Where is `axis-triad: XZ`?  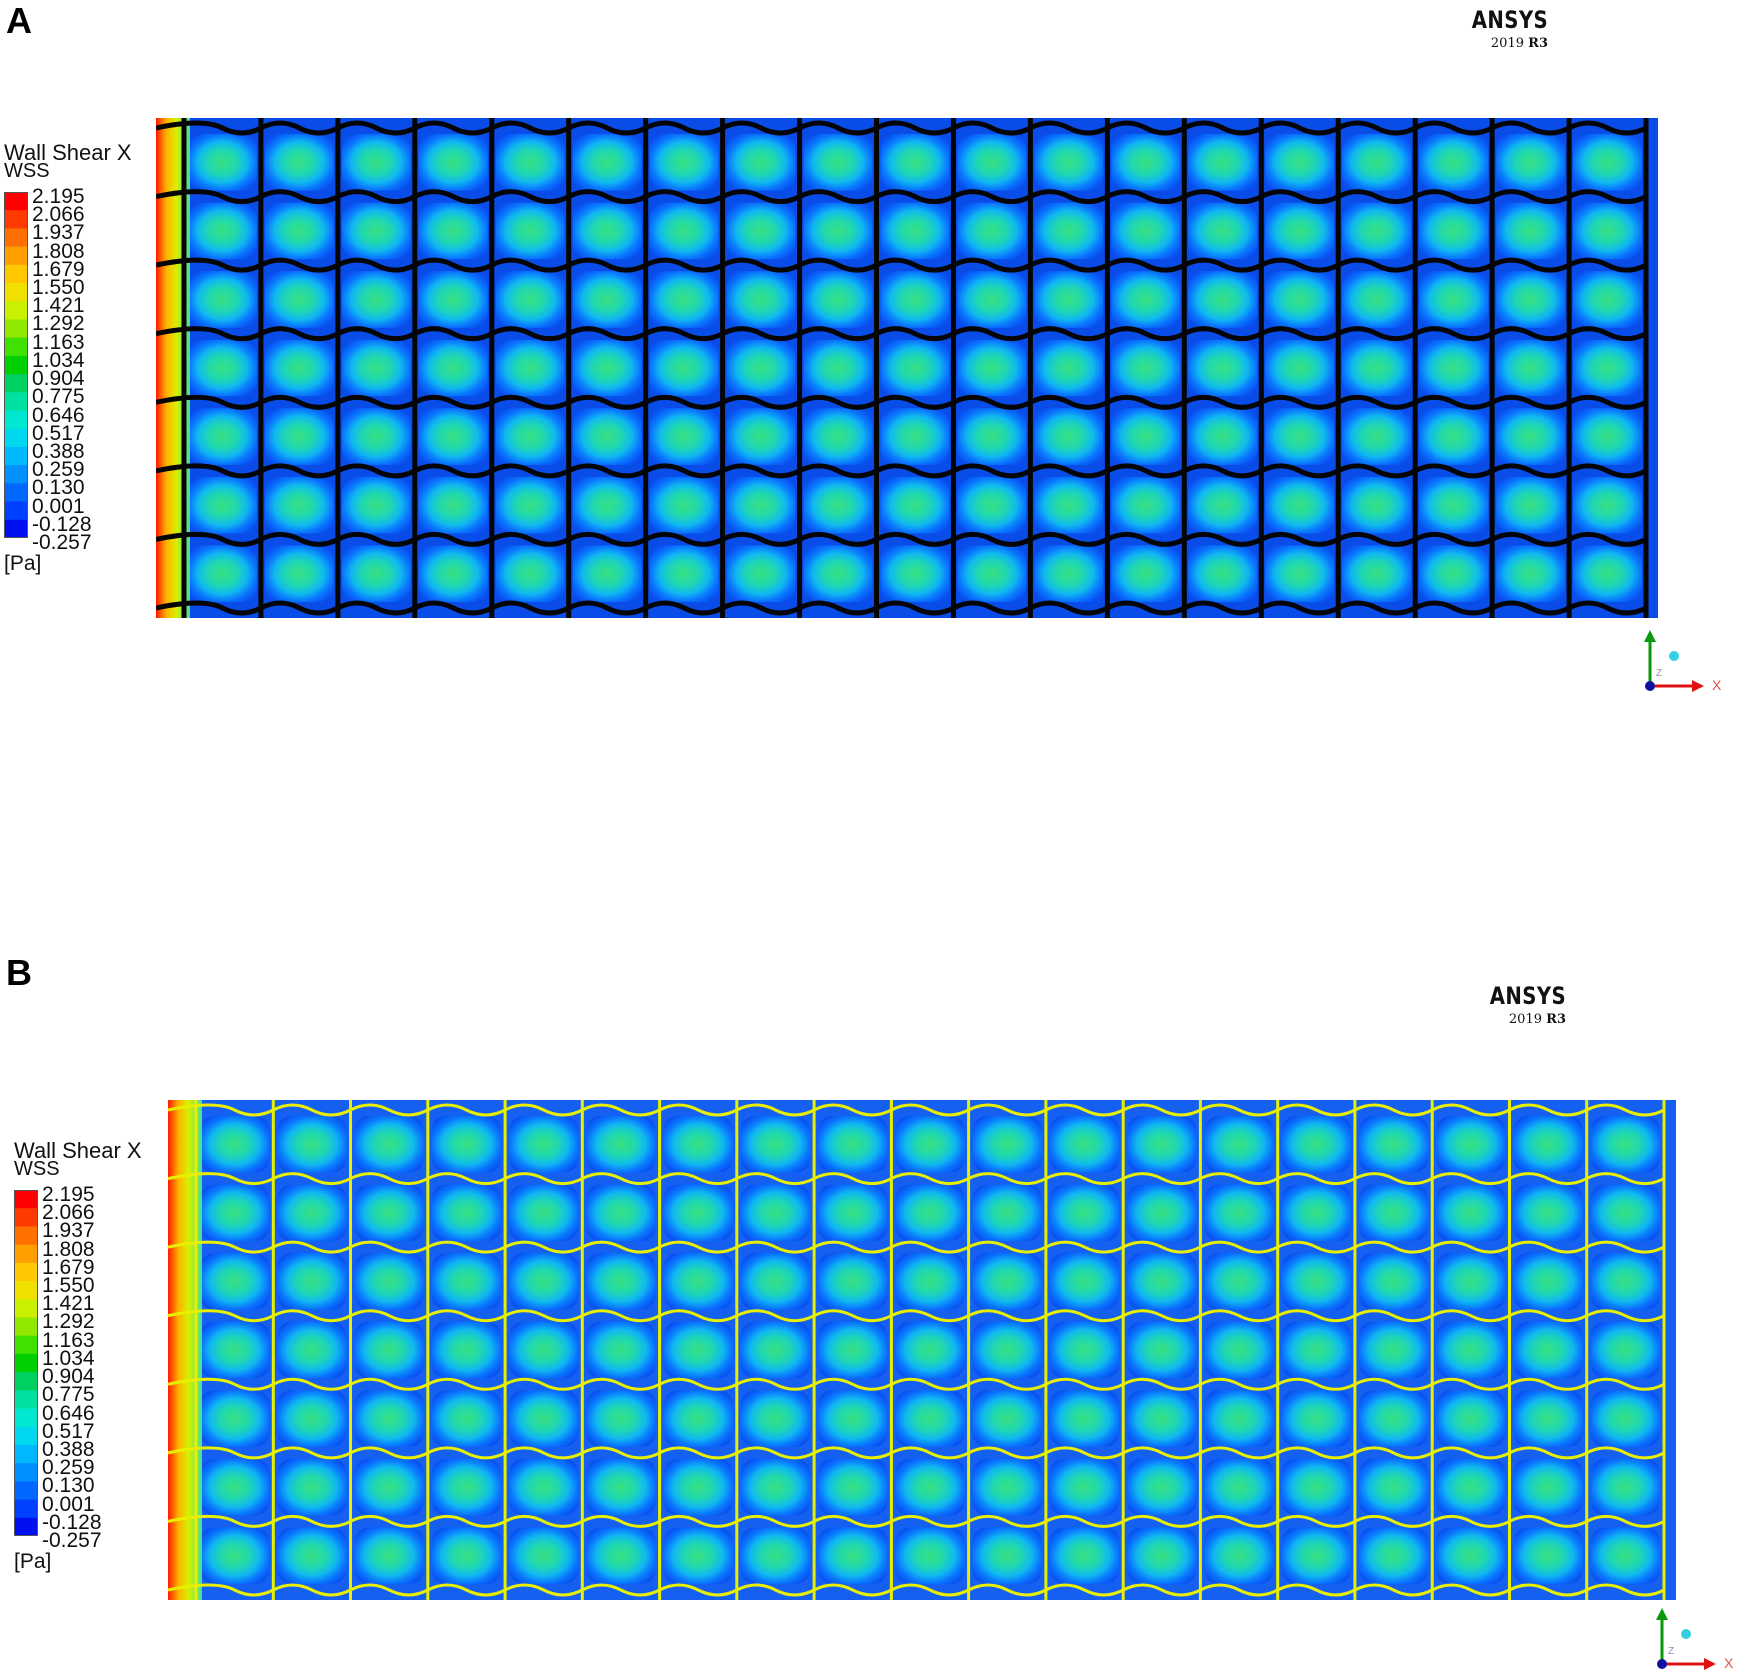 axis-triad: XZ is located at coordinates (1683, 661).